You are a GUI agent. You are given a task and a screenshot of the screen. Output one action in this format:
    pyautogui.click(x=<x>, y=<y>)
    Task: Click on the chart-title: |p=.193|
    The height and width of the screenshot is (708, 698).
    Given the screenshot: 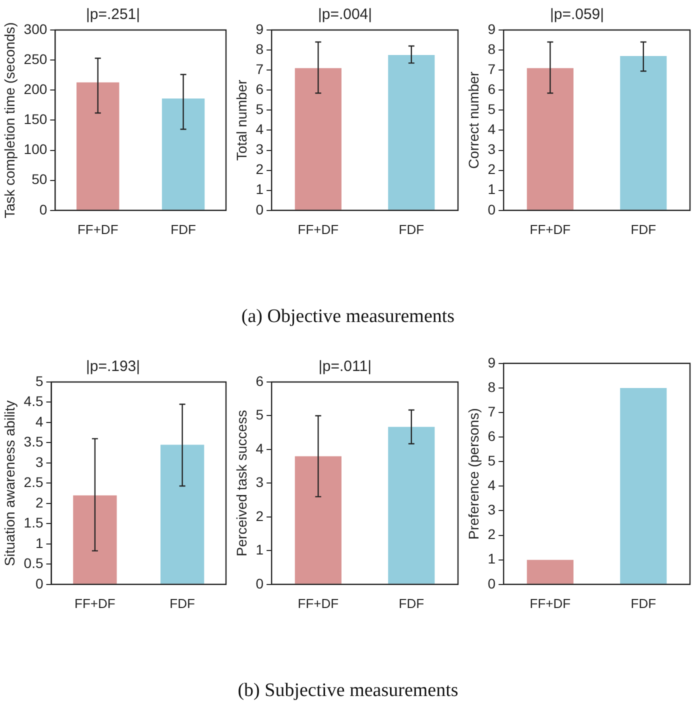 What is the action you would take?
    pyautogui.click(x=113, y=367)
    